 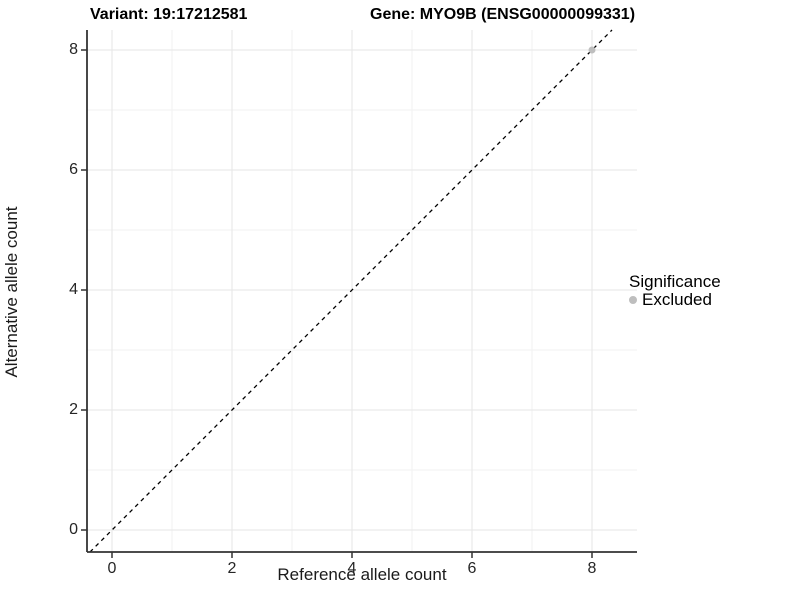 I want to click on x-tick-label: 8, so click(x=592, y=568).